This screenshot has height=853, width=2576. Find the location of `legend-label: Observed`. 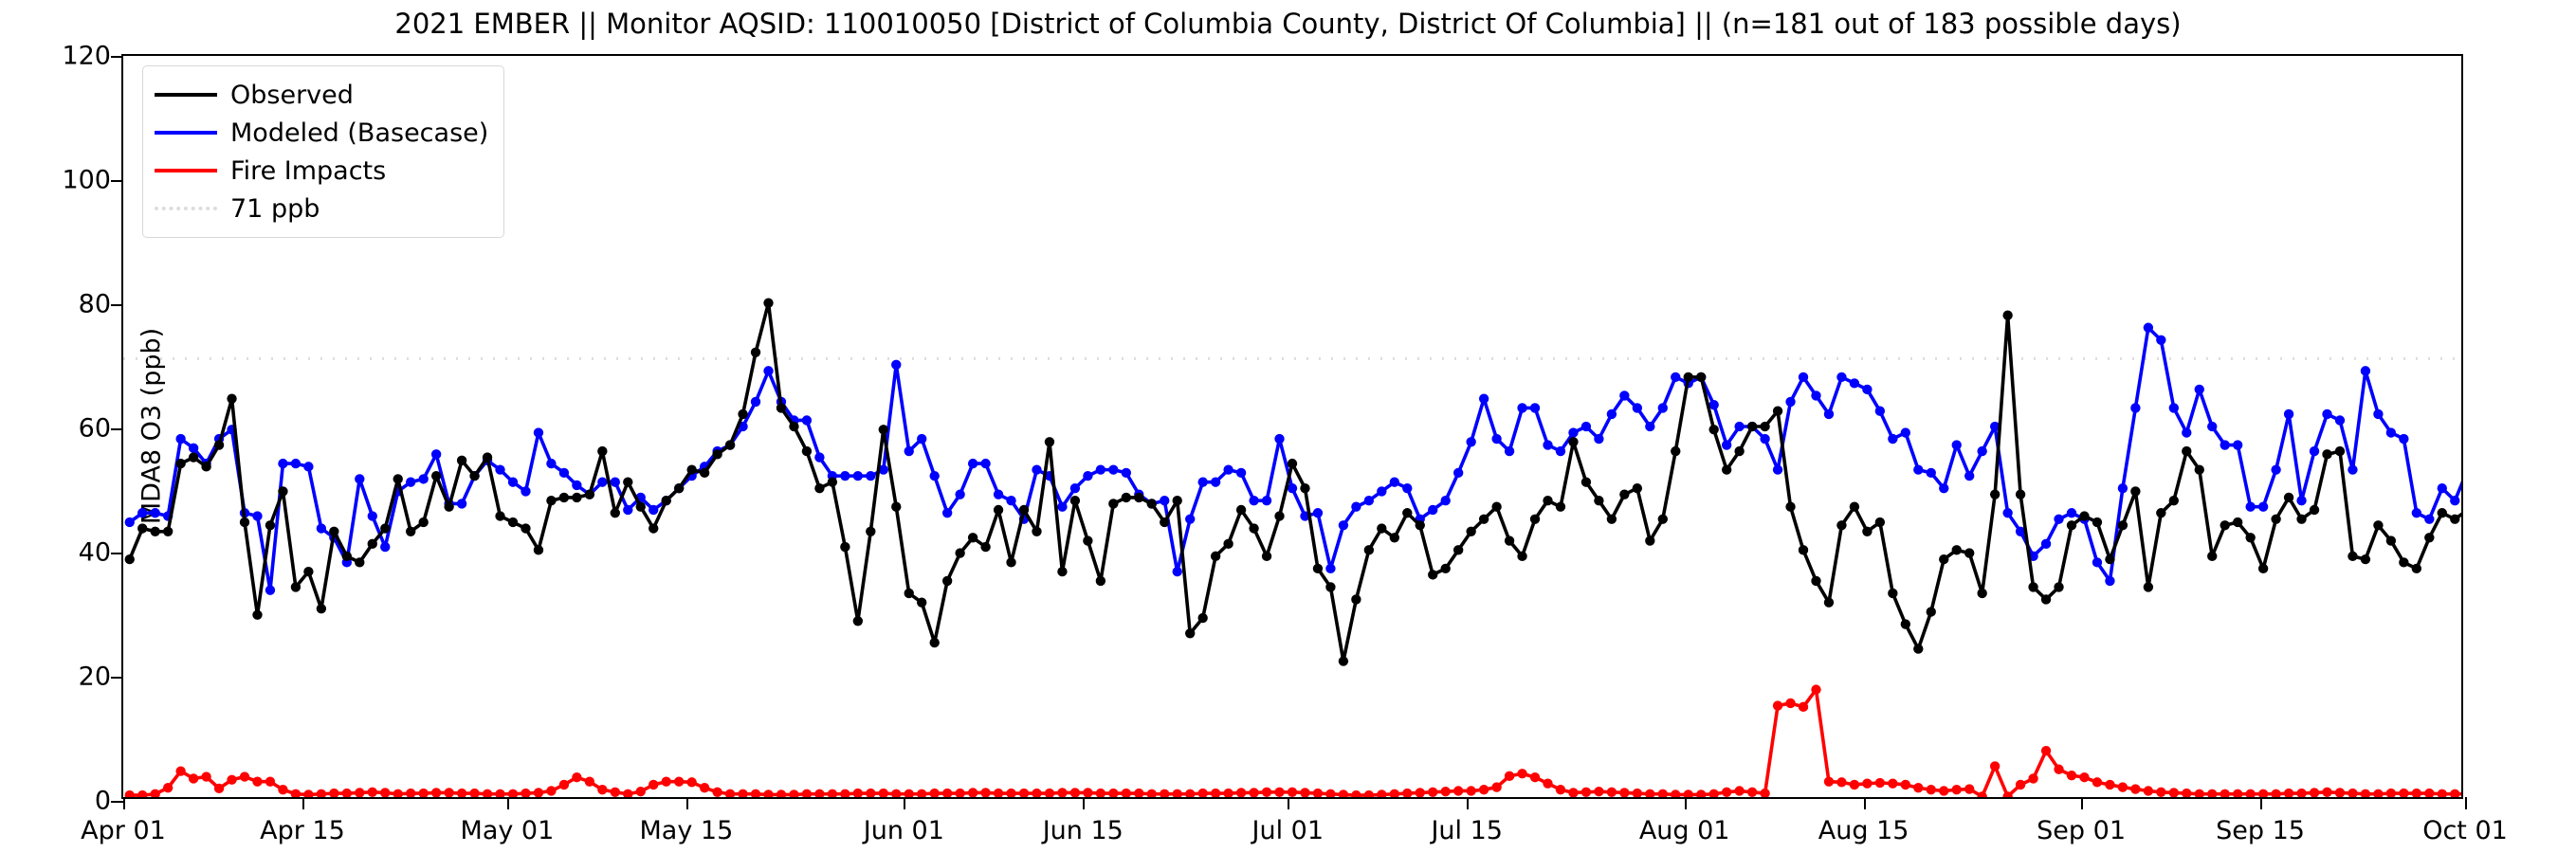

legend-label: Observed is located at coordinates (292, 95).